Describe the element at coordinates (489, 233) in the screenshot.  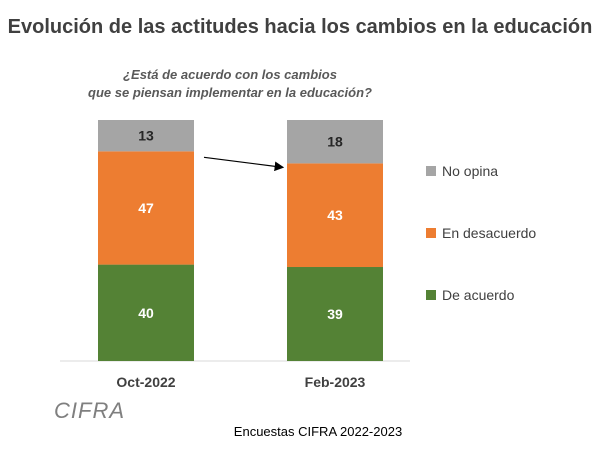
I see `legend-label: En desacuerdo` at that location.